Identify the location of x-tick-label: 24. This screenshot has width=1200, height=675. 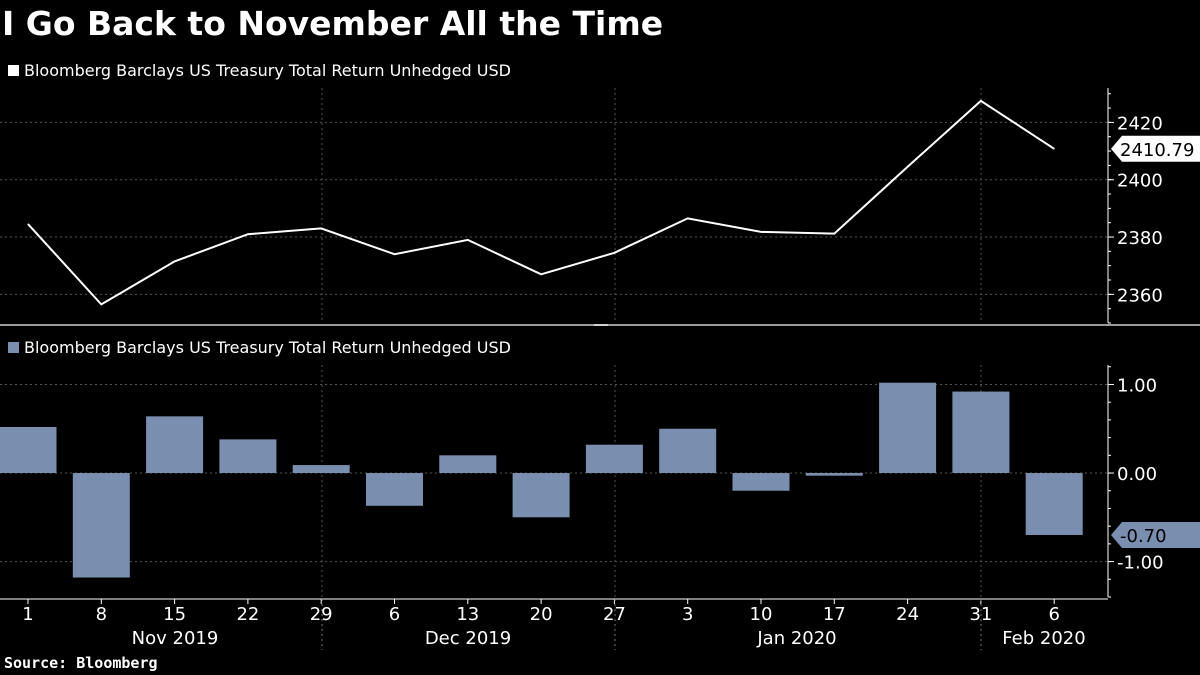
(907, 614).